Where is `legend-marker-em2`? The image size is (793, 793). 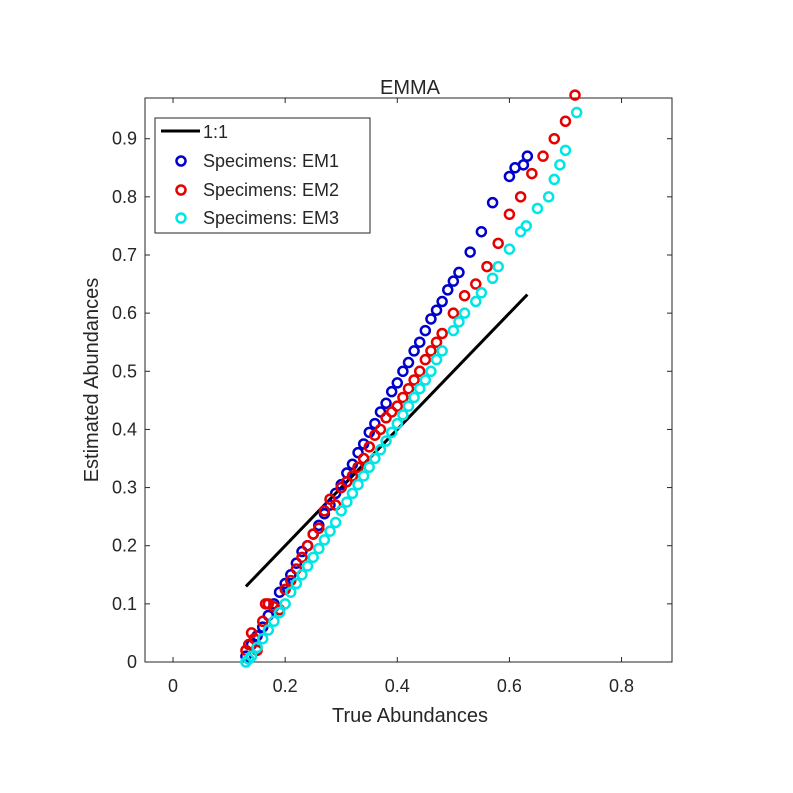 legend-marker-em2 is located at coordinates (181, 190).